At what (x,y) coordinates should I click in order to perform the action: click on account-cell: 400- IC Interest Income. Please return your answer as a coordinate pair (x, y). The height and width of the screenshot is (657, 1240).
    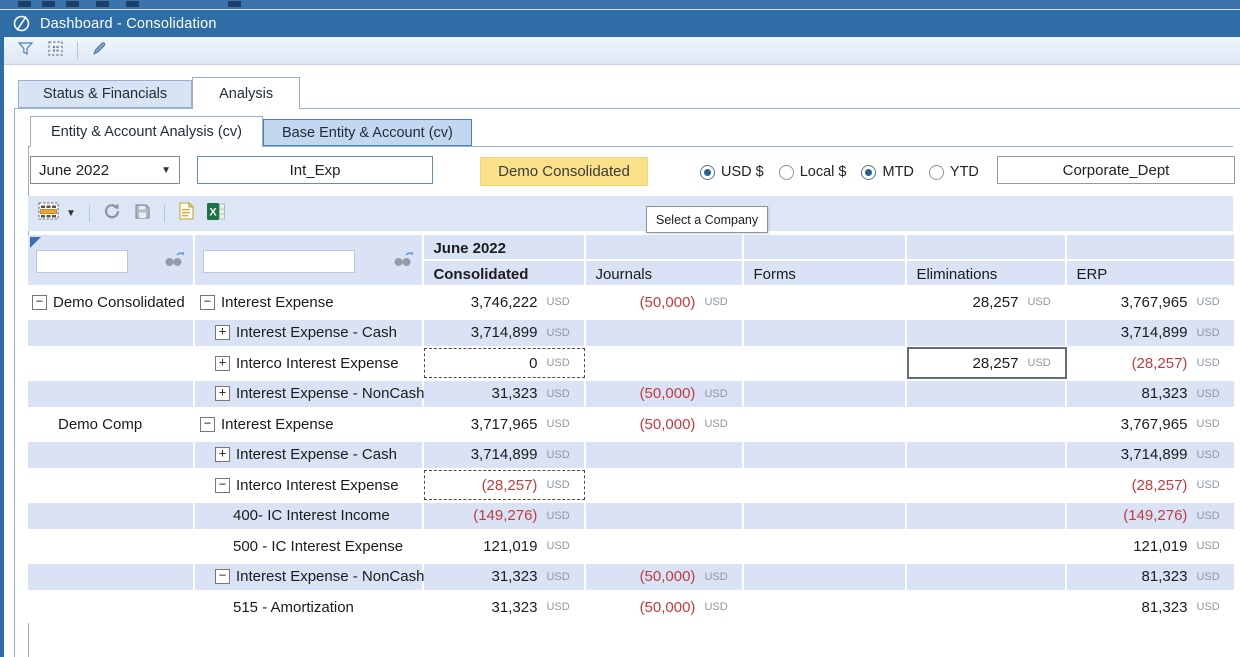
    Looking at the image, I should click on (310, 515).